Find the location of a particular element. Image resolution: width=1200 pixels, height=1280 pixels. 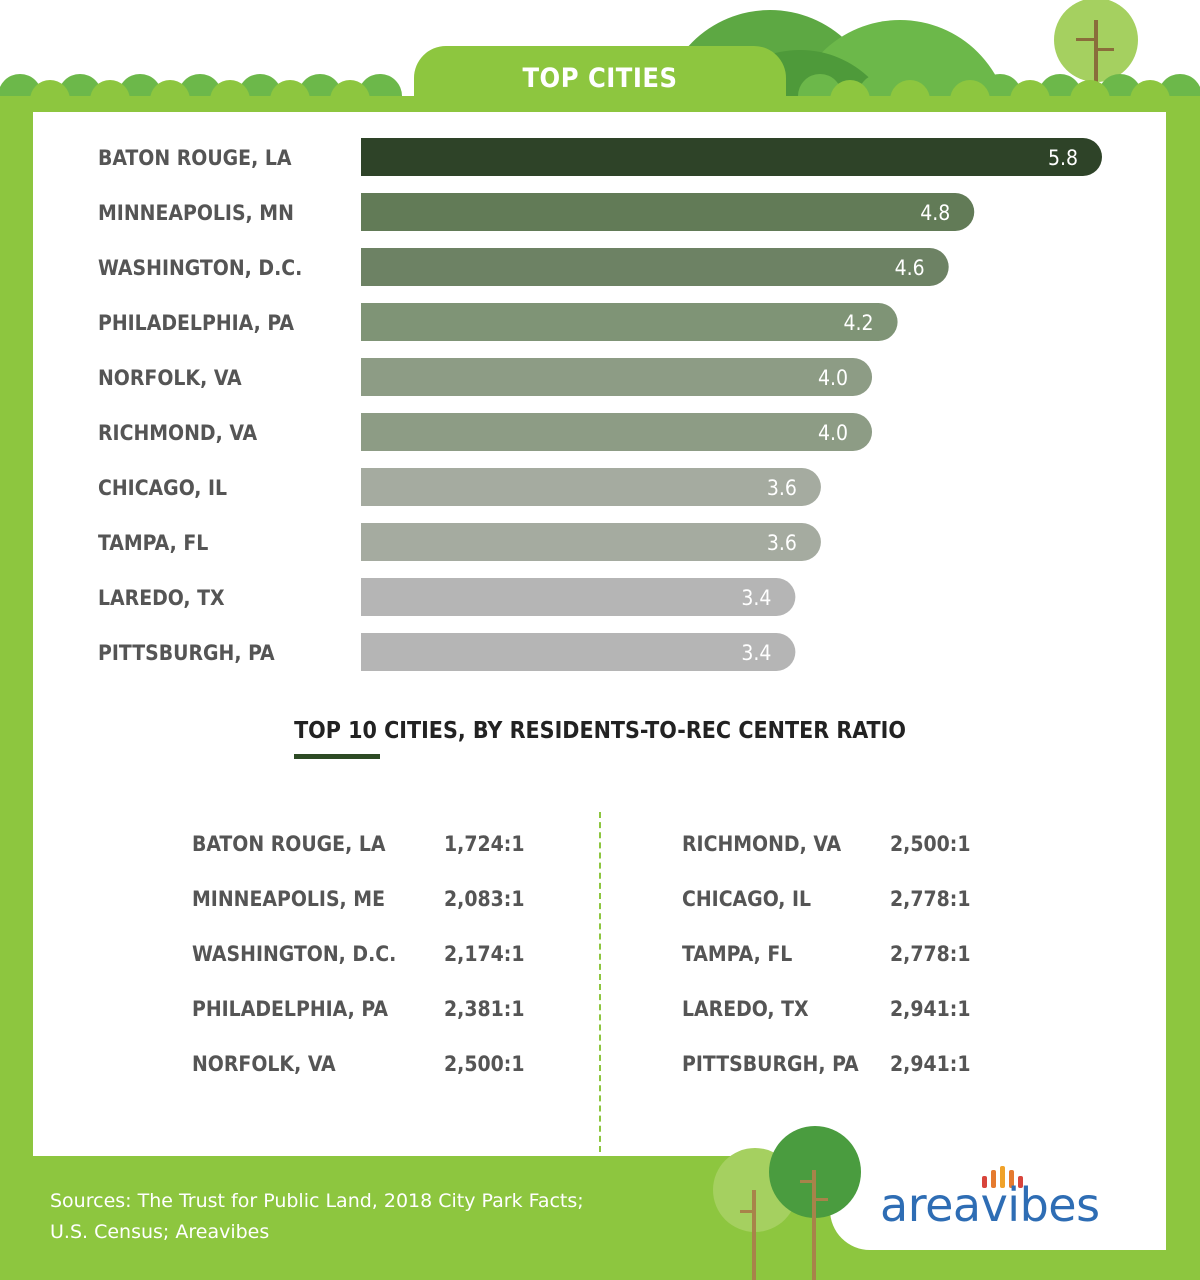

bar-category-label: TAMPA, FL is located at coordinates (153, 543).